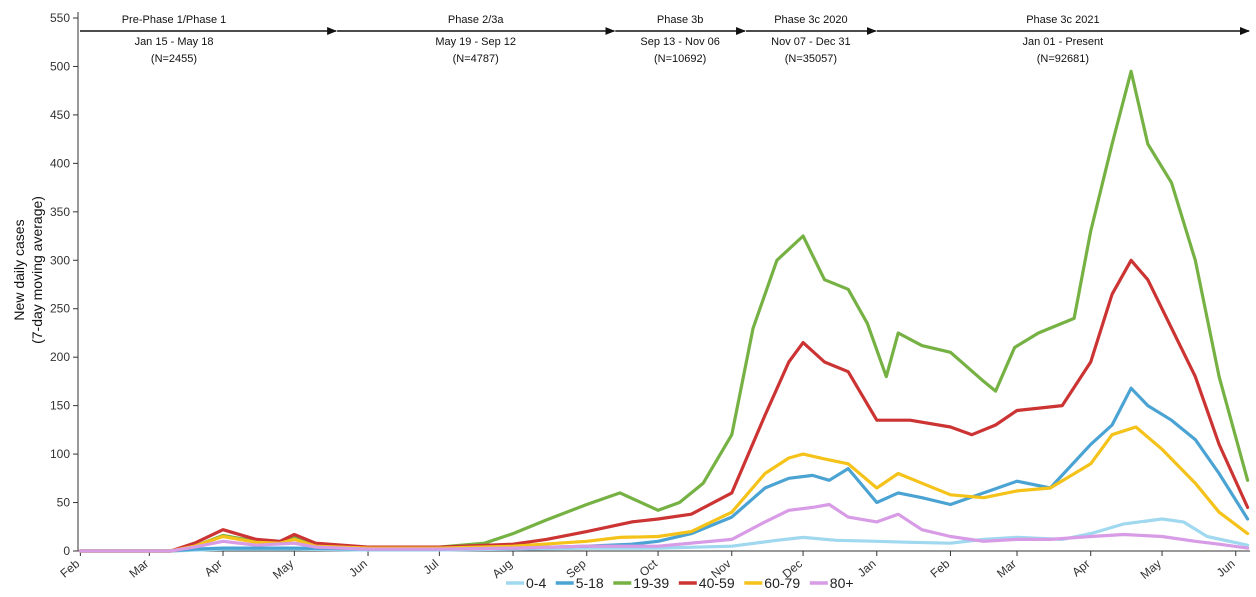 This screenshot has width=1256, height=597. I want to click on y-tick-label: 250, so click(60, 309).